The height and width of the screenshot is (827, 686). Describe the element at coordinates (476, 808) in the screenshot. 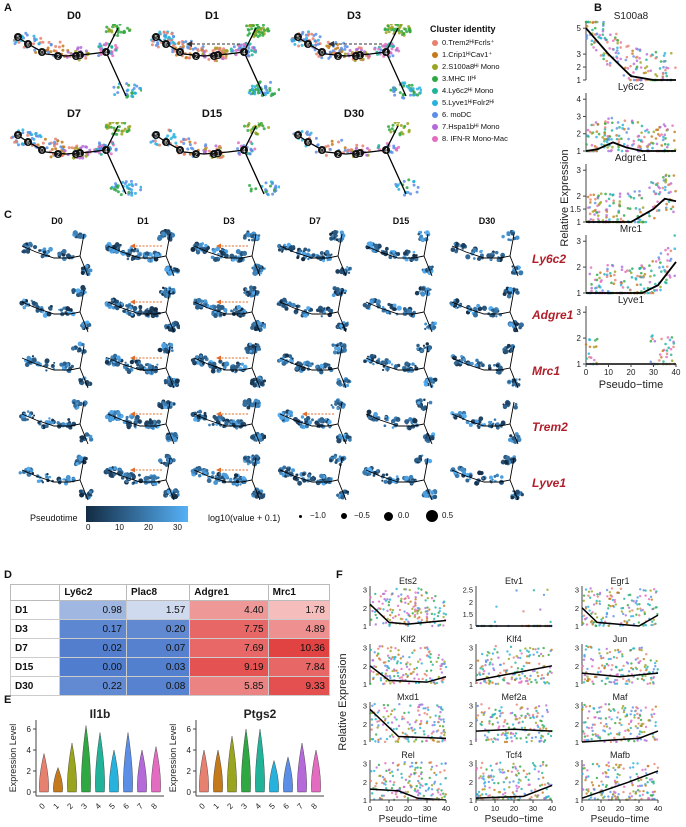

I see `tf-x-tick-label: 0` at that location.